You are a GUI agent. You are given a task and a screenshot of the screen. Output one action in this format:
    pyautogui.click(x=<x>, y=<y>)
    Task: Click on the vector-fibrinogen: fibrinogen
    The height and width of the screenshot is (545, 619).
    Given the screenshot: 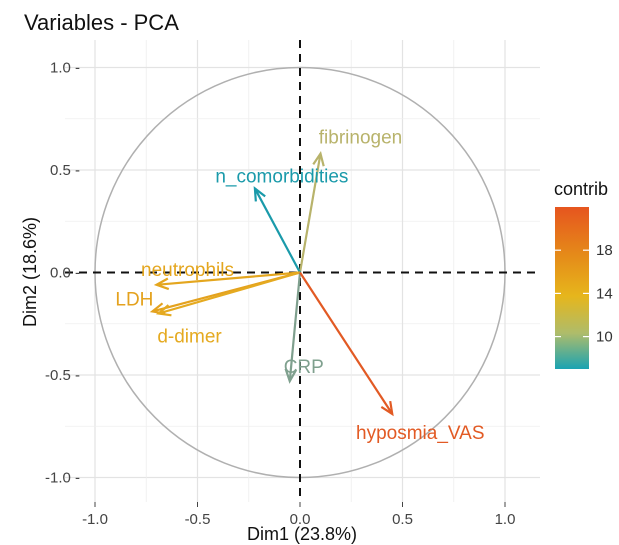 What is the action you would take?
    pyautogui.click(x=350, y=200)
    